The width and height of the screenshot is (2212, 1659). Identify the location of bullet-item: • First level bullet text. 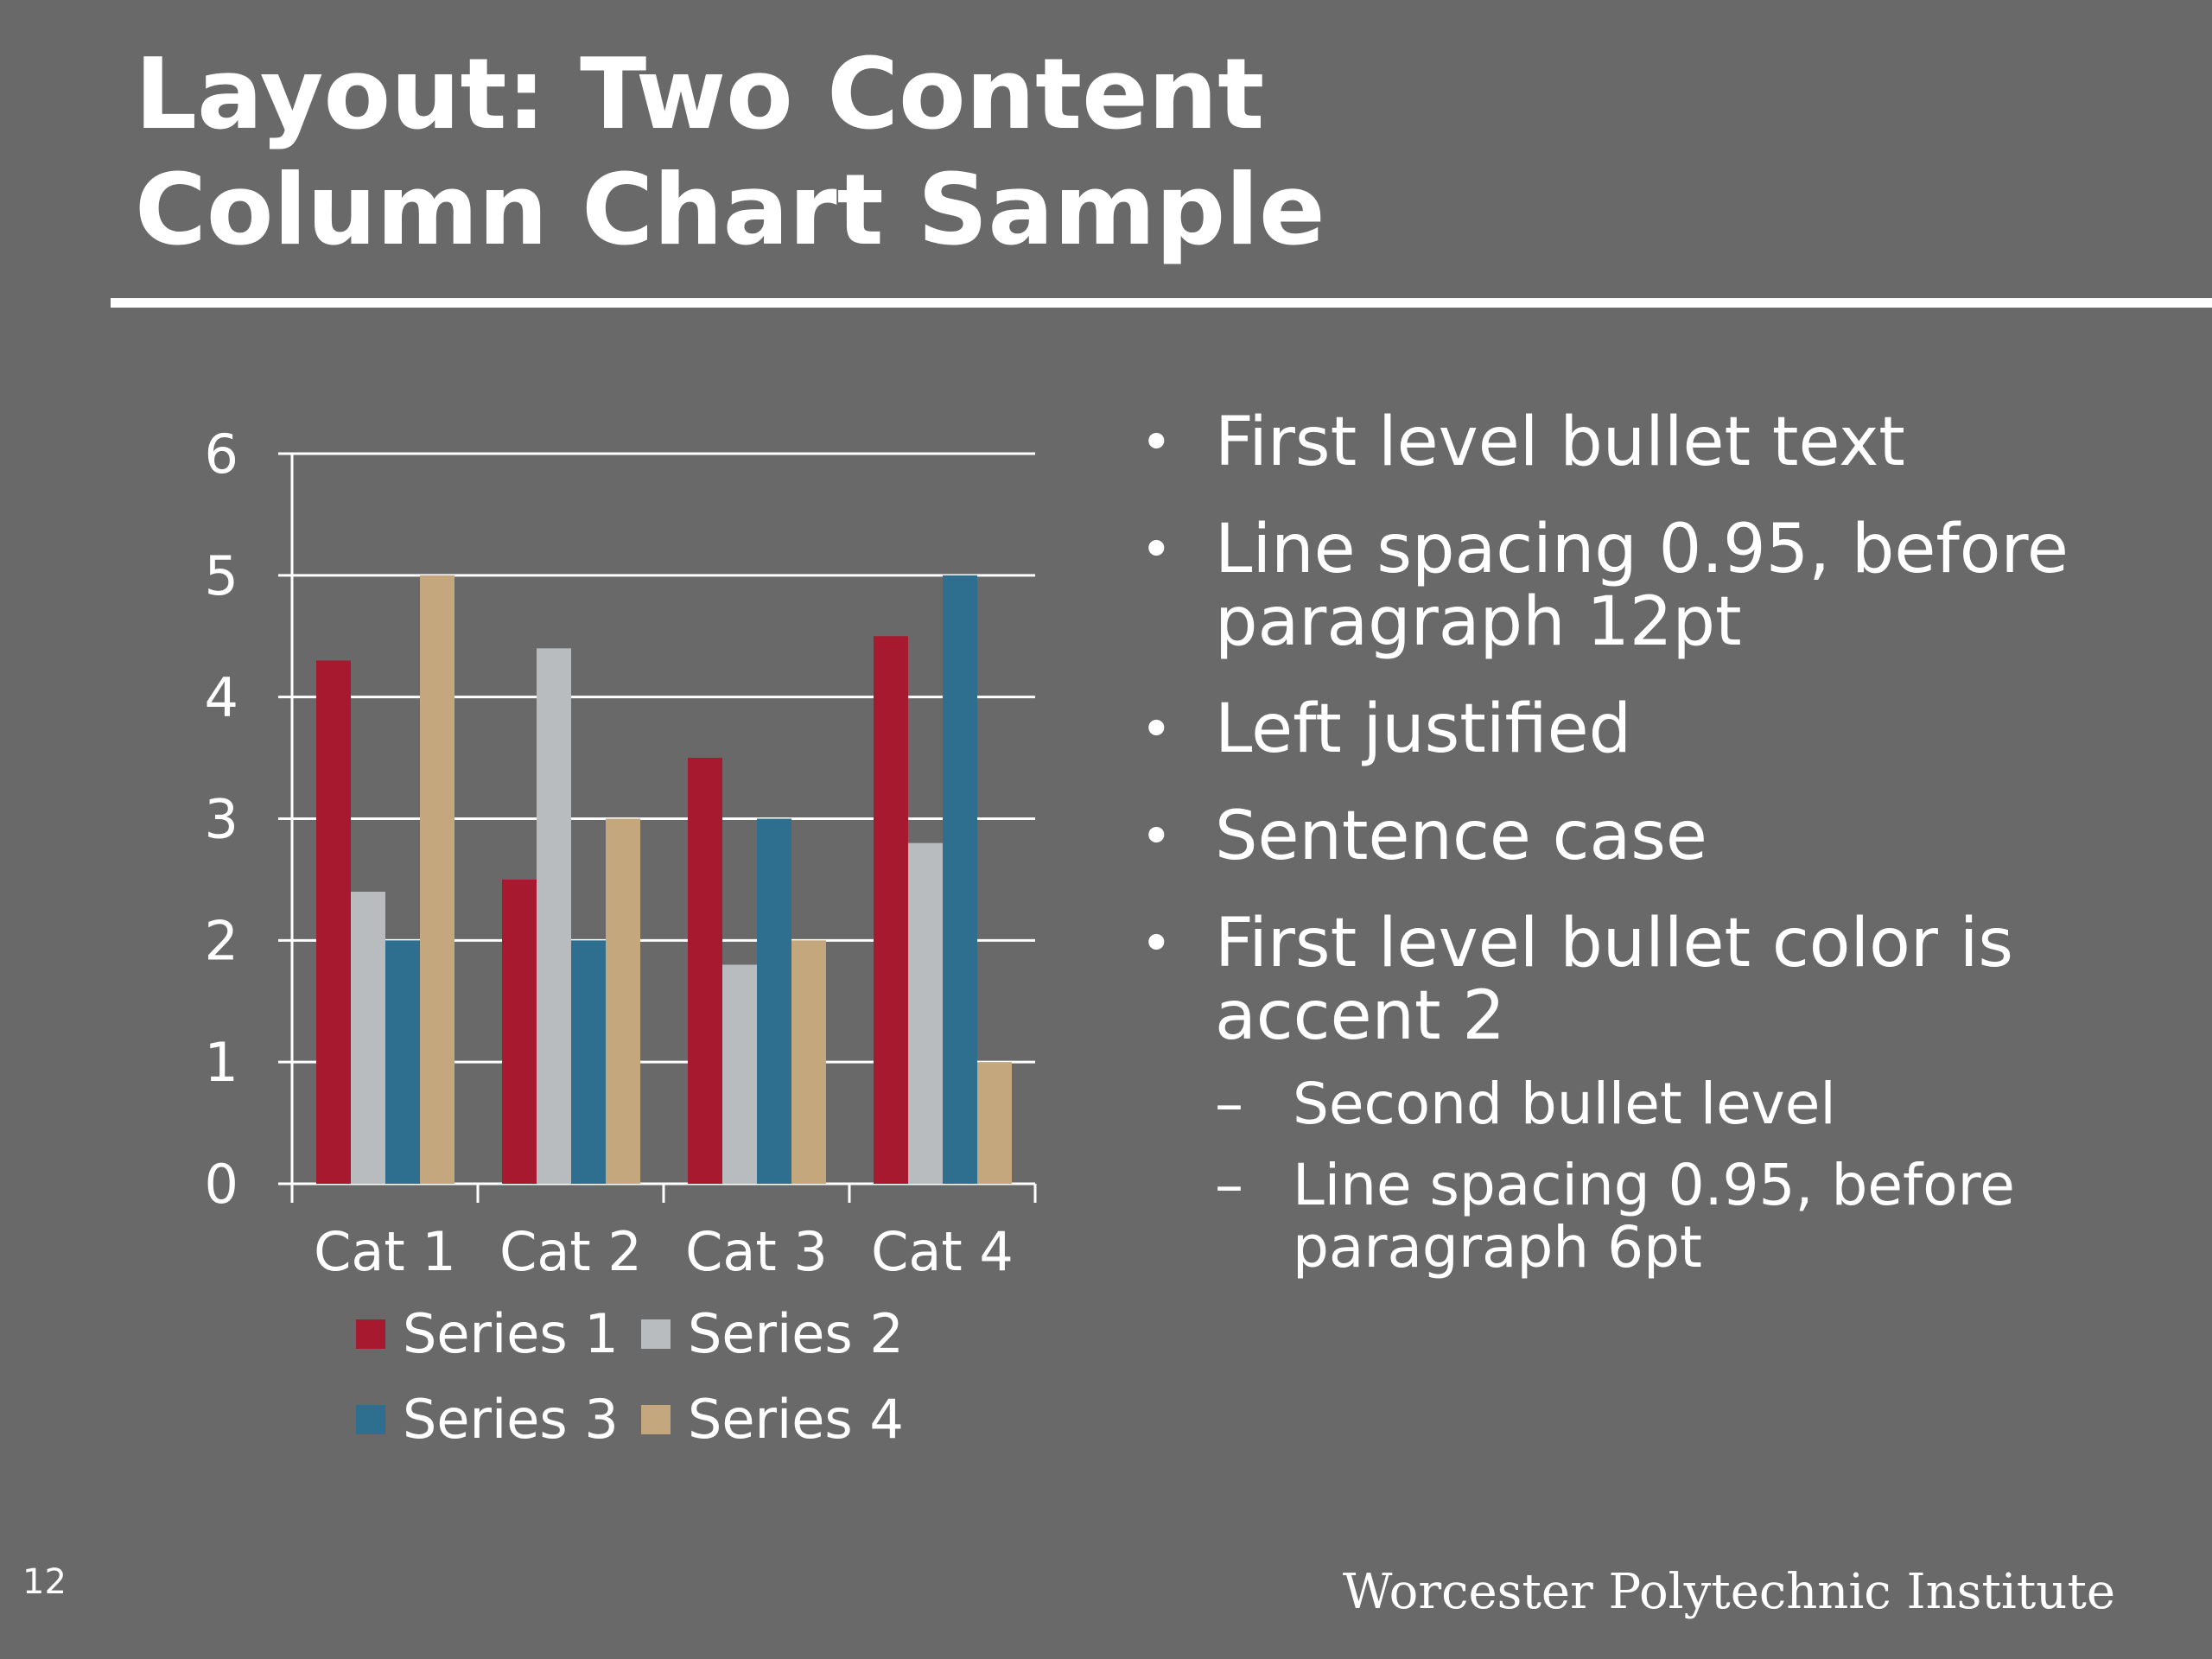
(1650, 442).